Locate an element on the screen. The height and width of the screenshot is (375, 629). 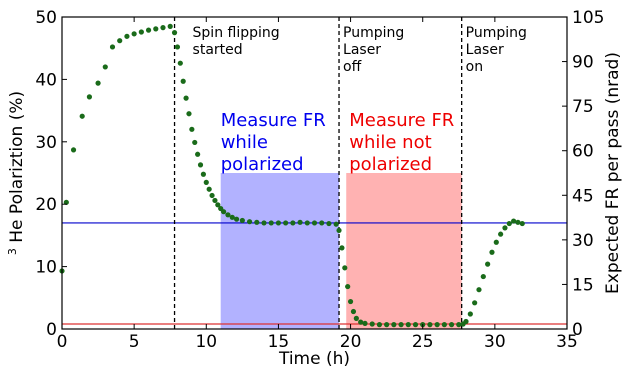
y-right-tick-label: 0 is located at coordinates (577, 330).